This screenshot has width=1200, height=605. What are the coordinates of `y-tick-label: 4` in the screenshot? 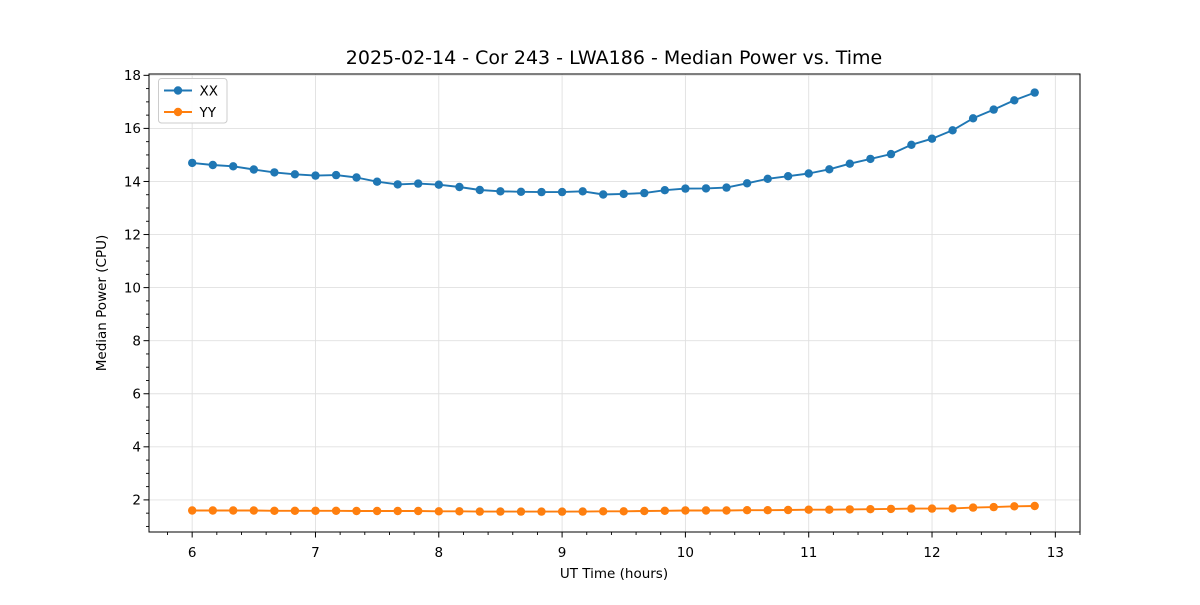 It's located at (136, 448).